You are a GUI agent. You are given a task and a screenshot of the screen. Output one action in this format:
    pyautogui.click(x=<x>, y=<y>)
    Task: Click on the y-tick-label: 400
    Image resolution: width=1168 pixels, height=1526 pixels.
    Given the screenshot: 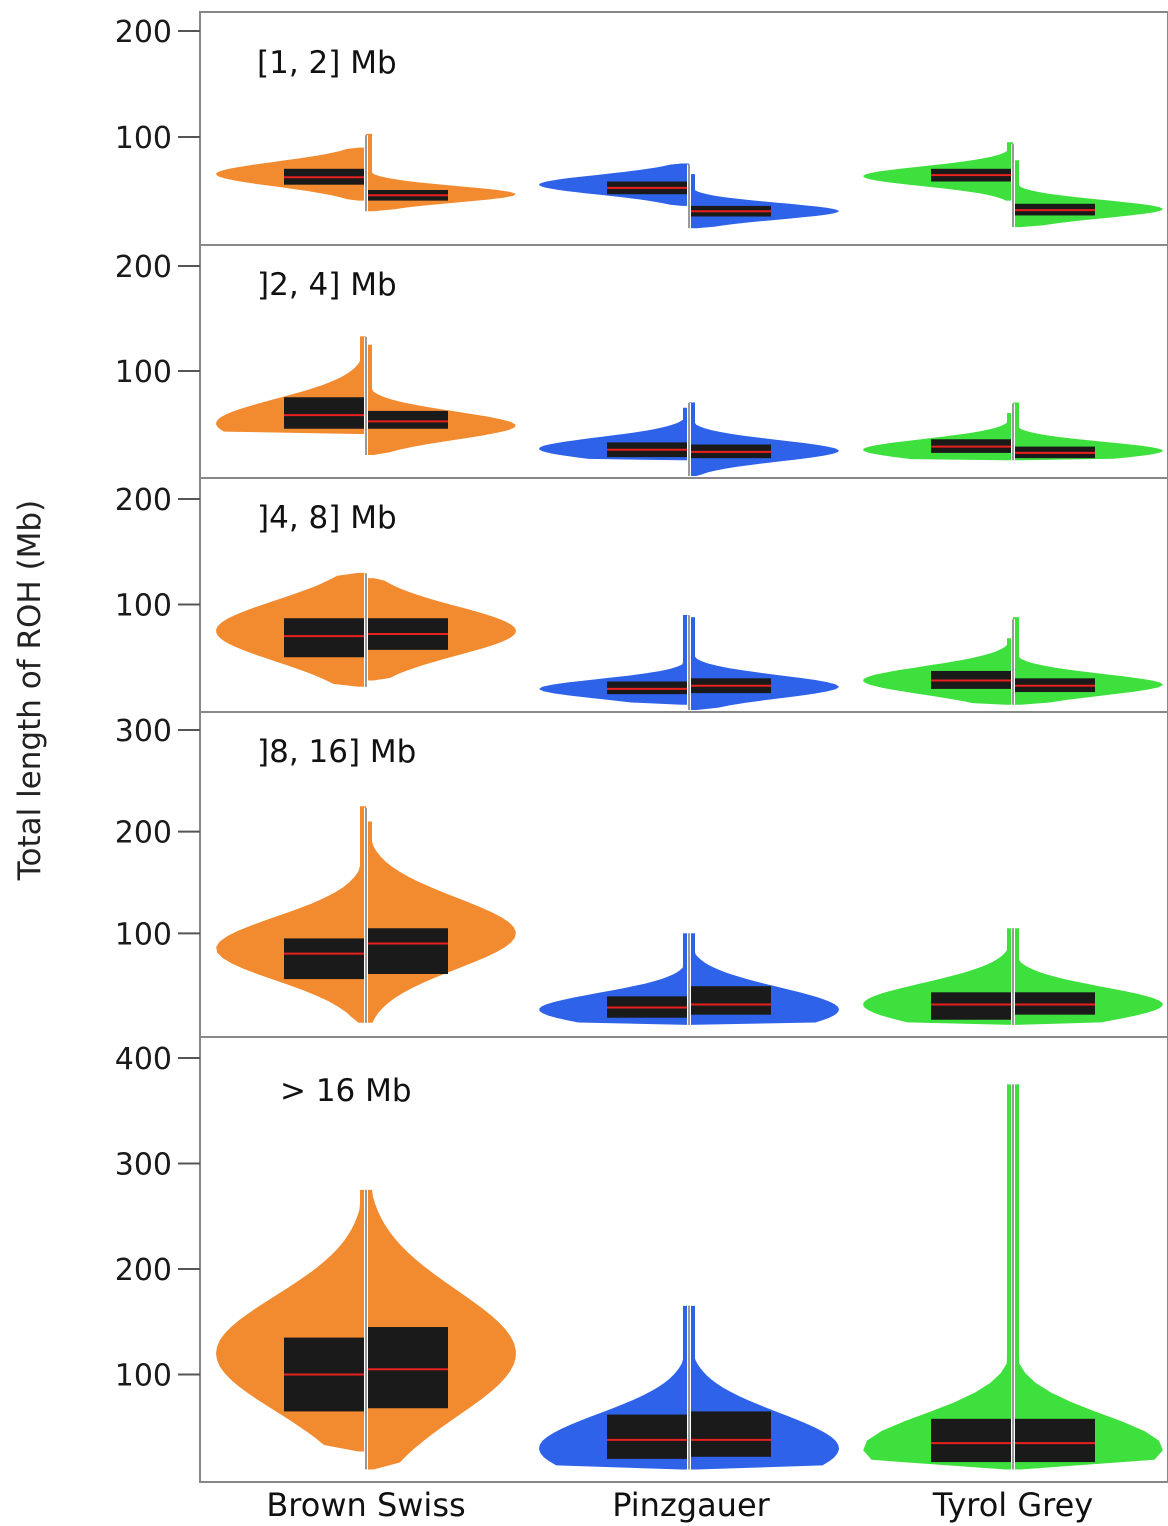 What is the action you would take?
    pyautogui.click(x=143, y=1059)
    